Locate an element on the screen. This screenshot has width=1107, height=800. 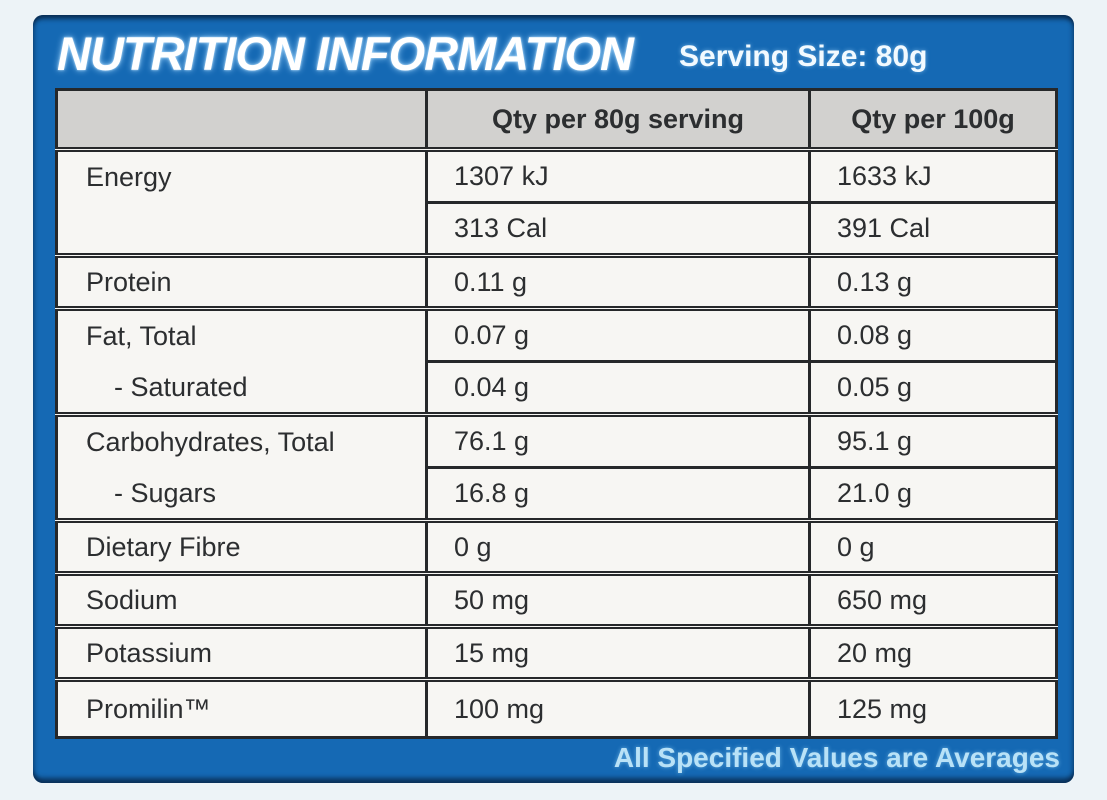
nutrient-label: Energy is located at coordinates (241, 175).